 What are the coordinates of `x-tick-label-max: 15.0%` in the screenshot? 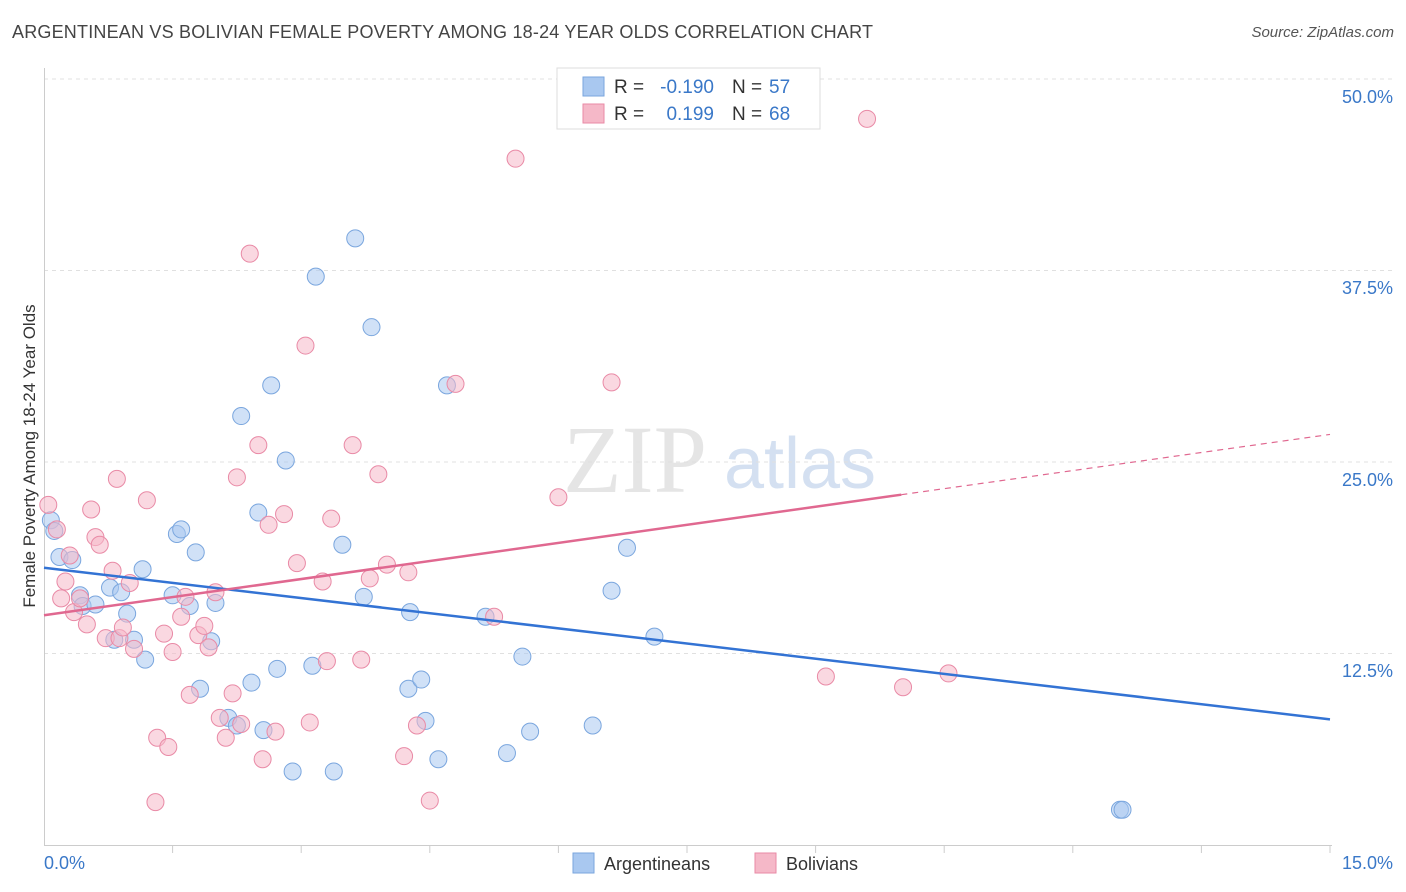 It's located at (1367, 863).